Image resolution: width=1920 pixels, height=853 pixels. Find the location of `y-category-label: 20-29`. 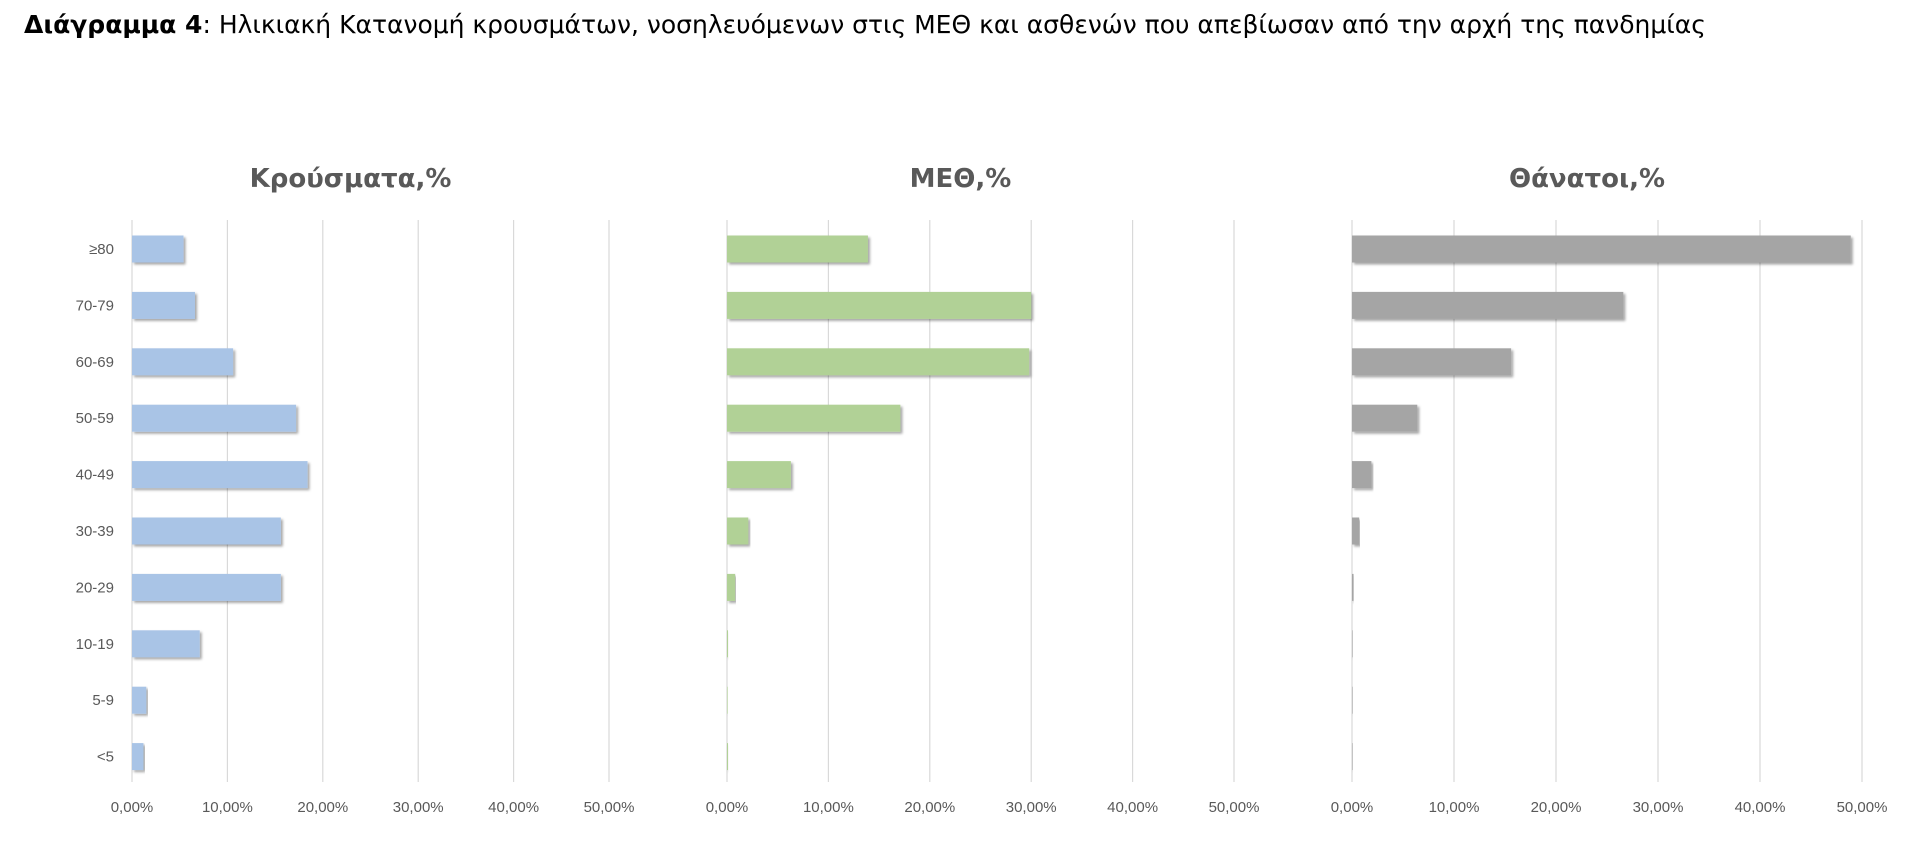

y-category-label: 20-29 is located at coordinates (95, 587).